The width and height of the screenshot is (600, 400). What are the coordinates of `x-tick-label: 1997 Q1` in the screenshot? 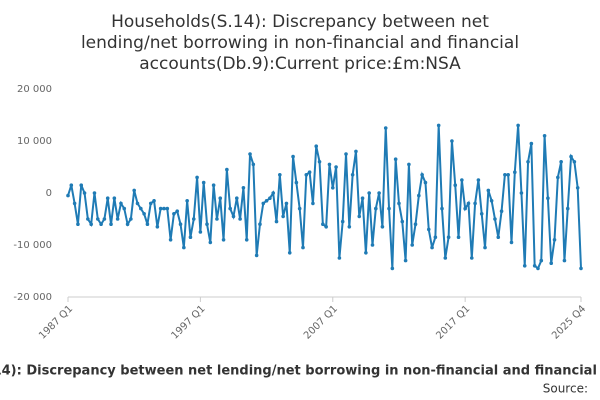 It's located at (189, 322).